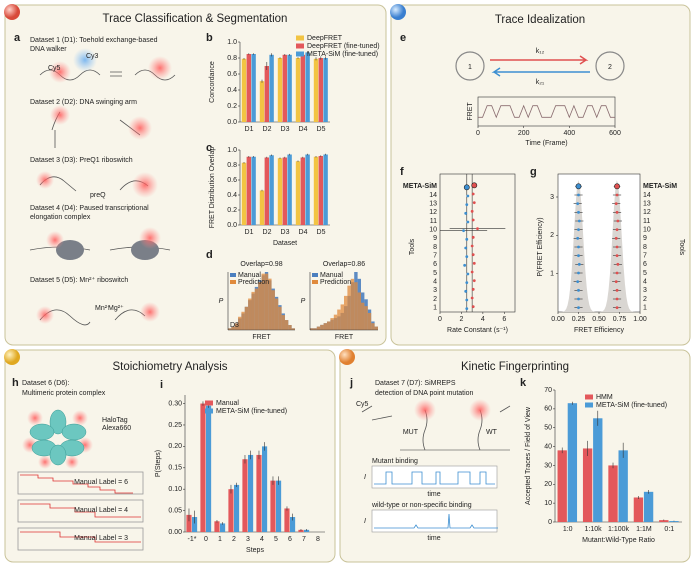  What do you see at coordinates (335, 282) in the screenshot?
I see `legend-label: Prediction` at bounding box center [335, 282].